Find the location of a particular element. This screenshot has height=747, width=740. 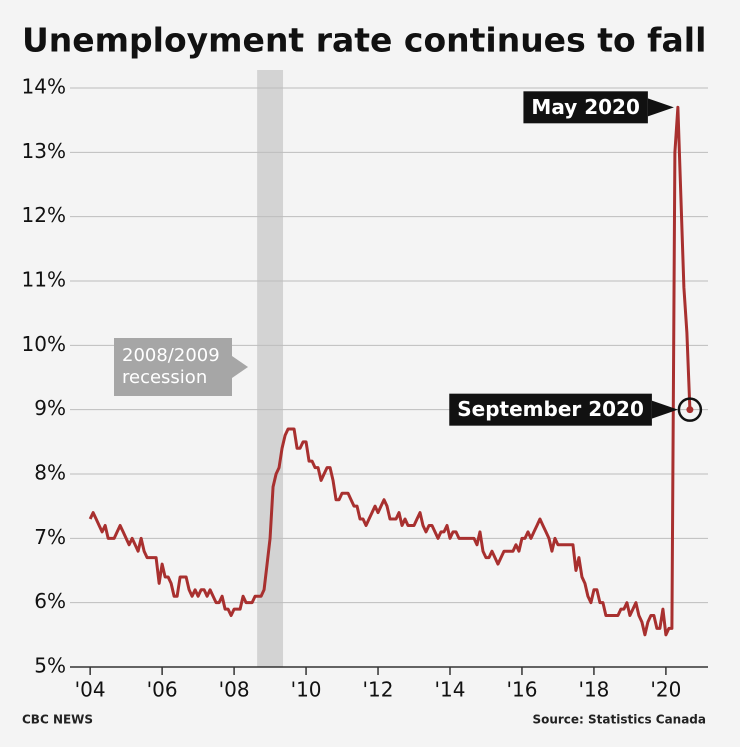

recession-annotation: 2008/2009 recession is located at coordinates (181, 367).